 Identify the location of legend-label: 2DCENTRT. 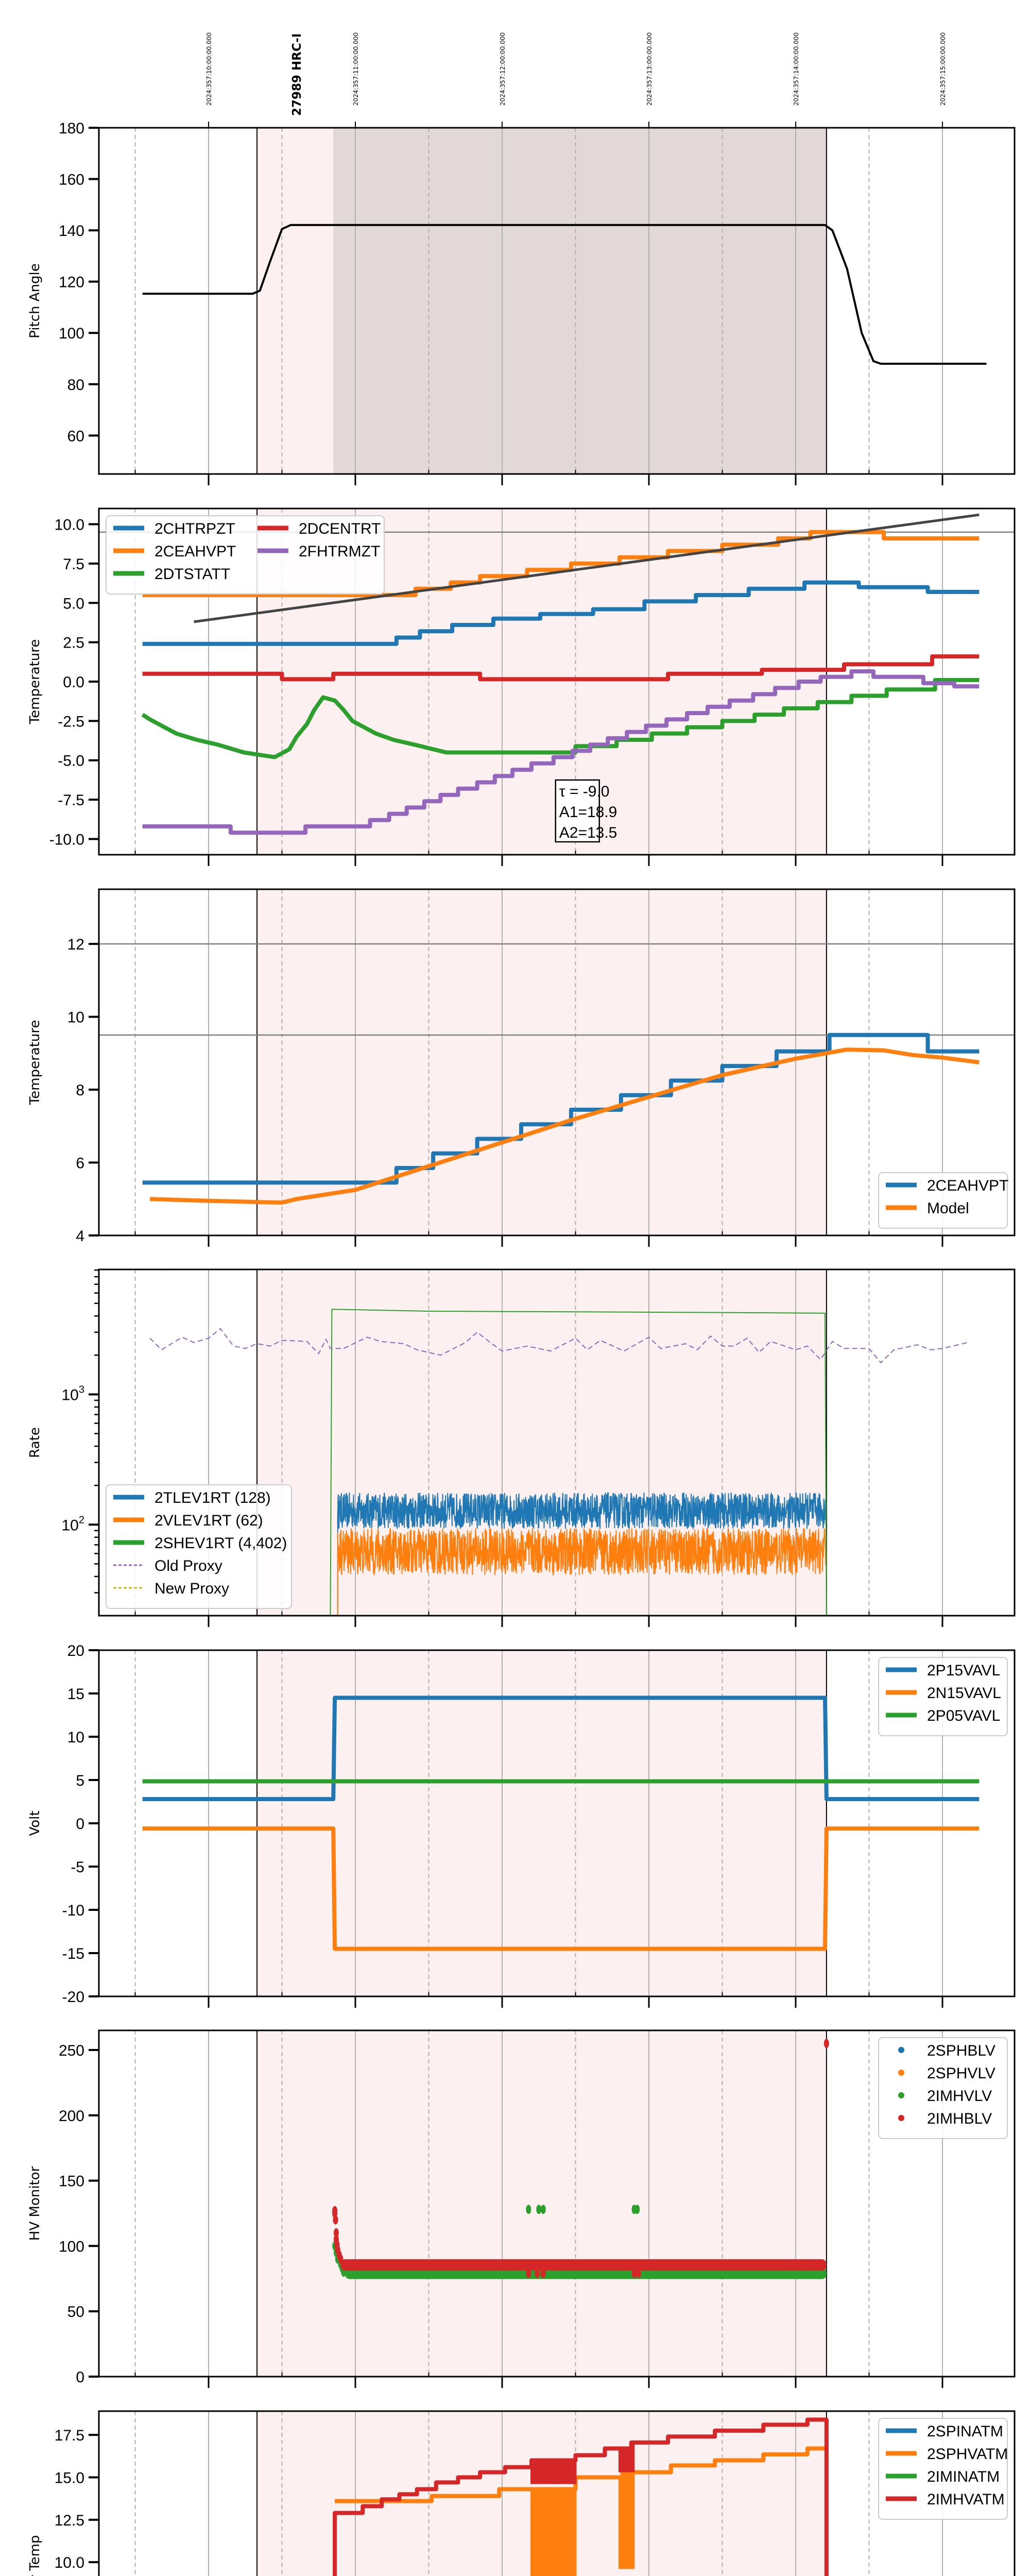
(340, 529).